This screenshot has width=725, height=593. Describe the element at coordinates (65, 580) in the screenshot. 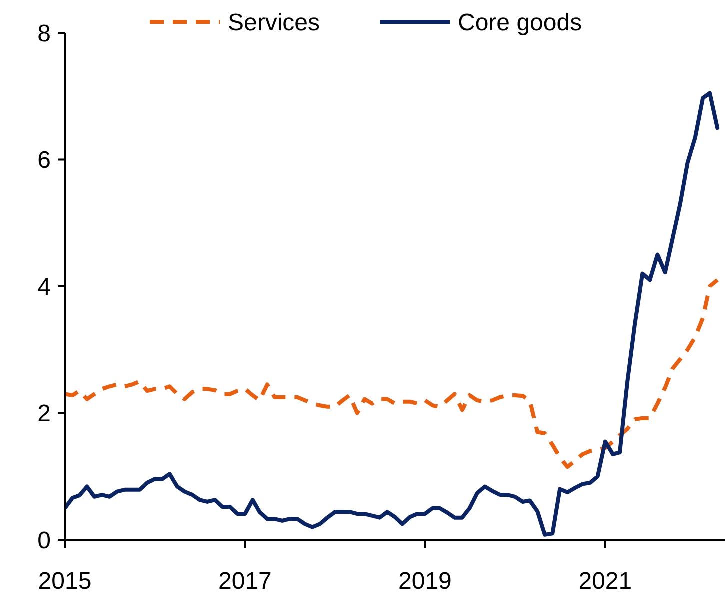

I see `x-tick-label: 2015` at that location.